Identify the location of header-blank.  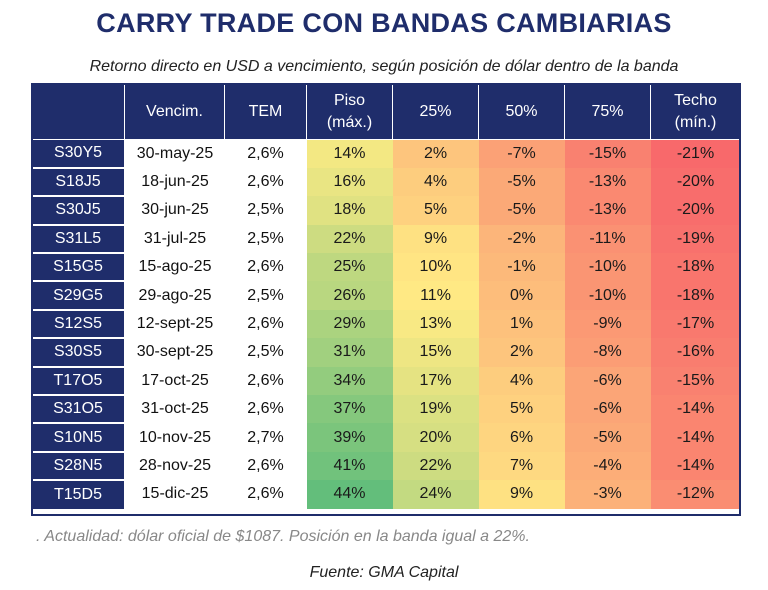
(78, 111).